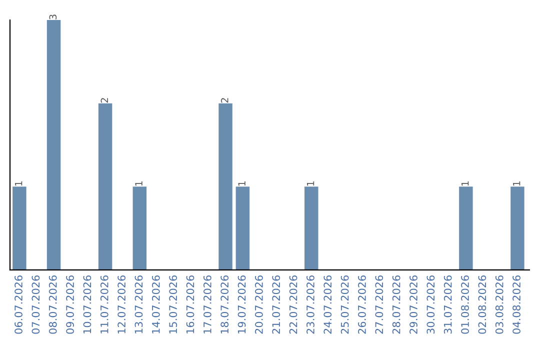 The width and height of the screenshot is (540, 340). What do you see at coordinates (87, 304) in the screenshot?
I see `x-tick-label: 10.07.2026` at bounding box center [87, 304].